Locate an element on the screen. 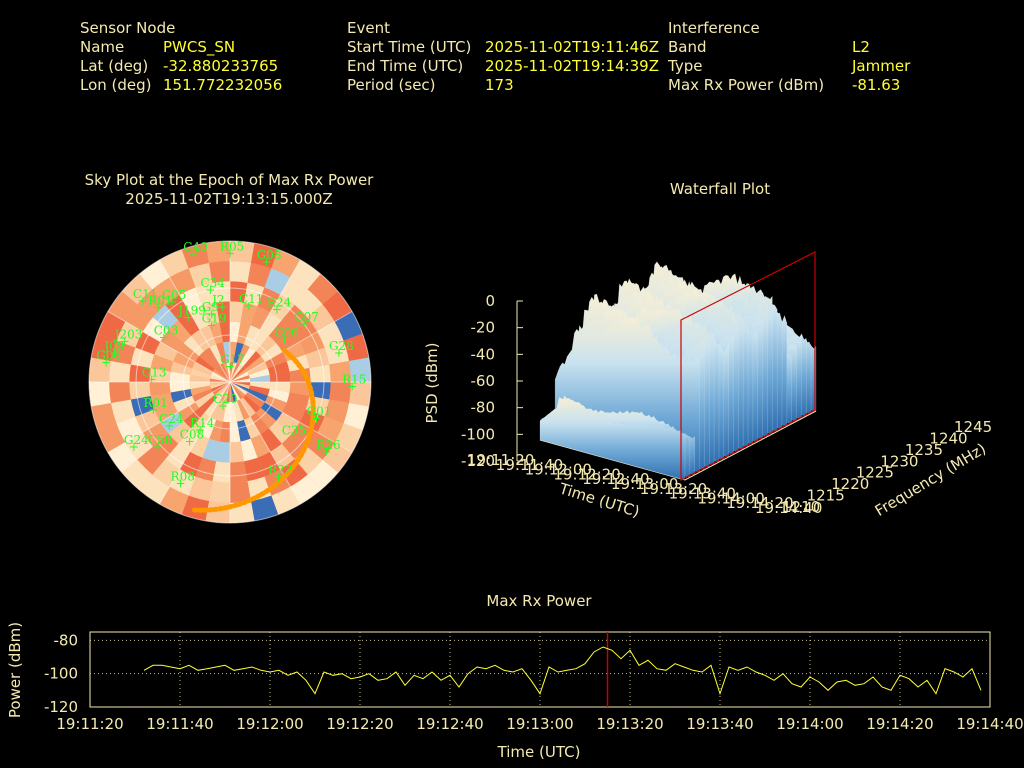 Image resolution: width=1024 pixels, height=768 pixels. power-ylabel: Power (dBm) is located at coordinates (15, 670).